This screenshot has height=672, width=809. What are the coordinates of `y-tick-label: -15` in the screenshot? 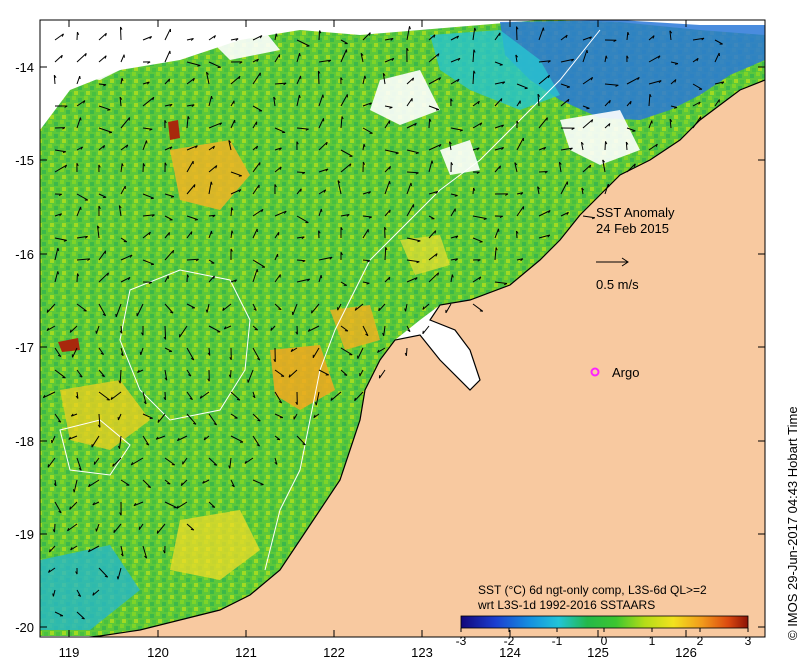 It's located at (24, 160).